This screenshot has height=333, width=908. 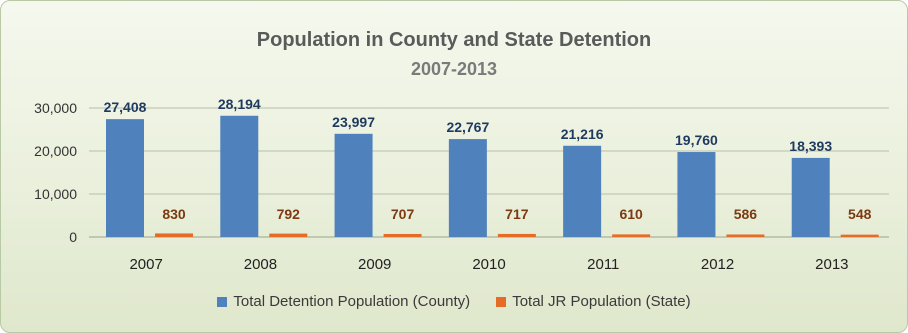 I want to click on legend-swatch-county, so click(x=222, y=301).